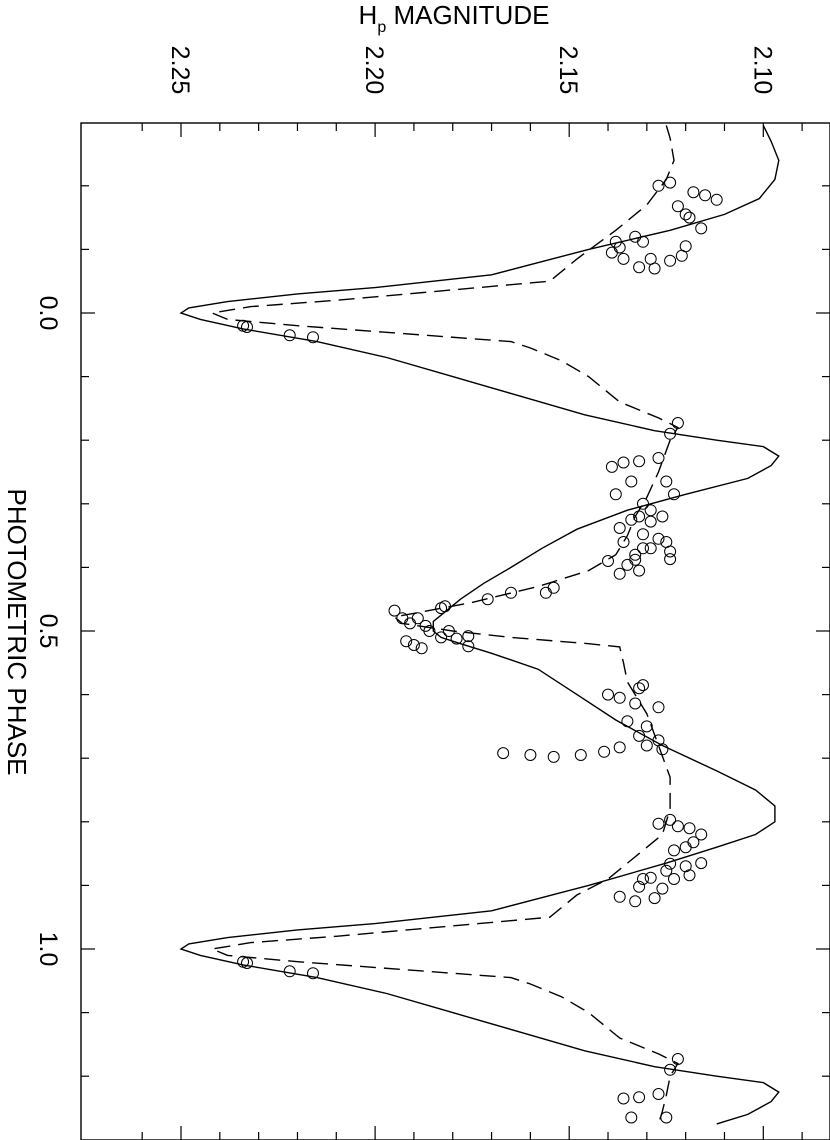 The height and width of the screenshot is (1140, 830). Describe the element at coordinates (48, 313) in the screenshot. I see `phase-tick-label: 0.0` at that location.